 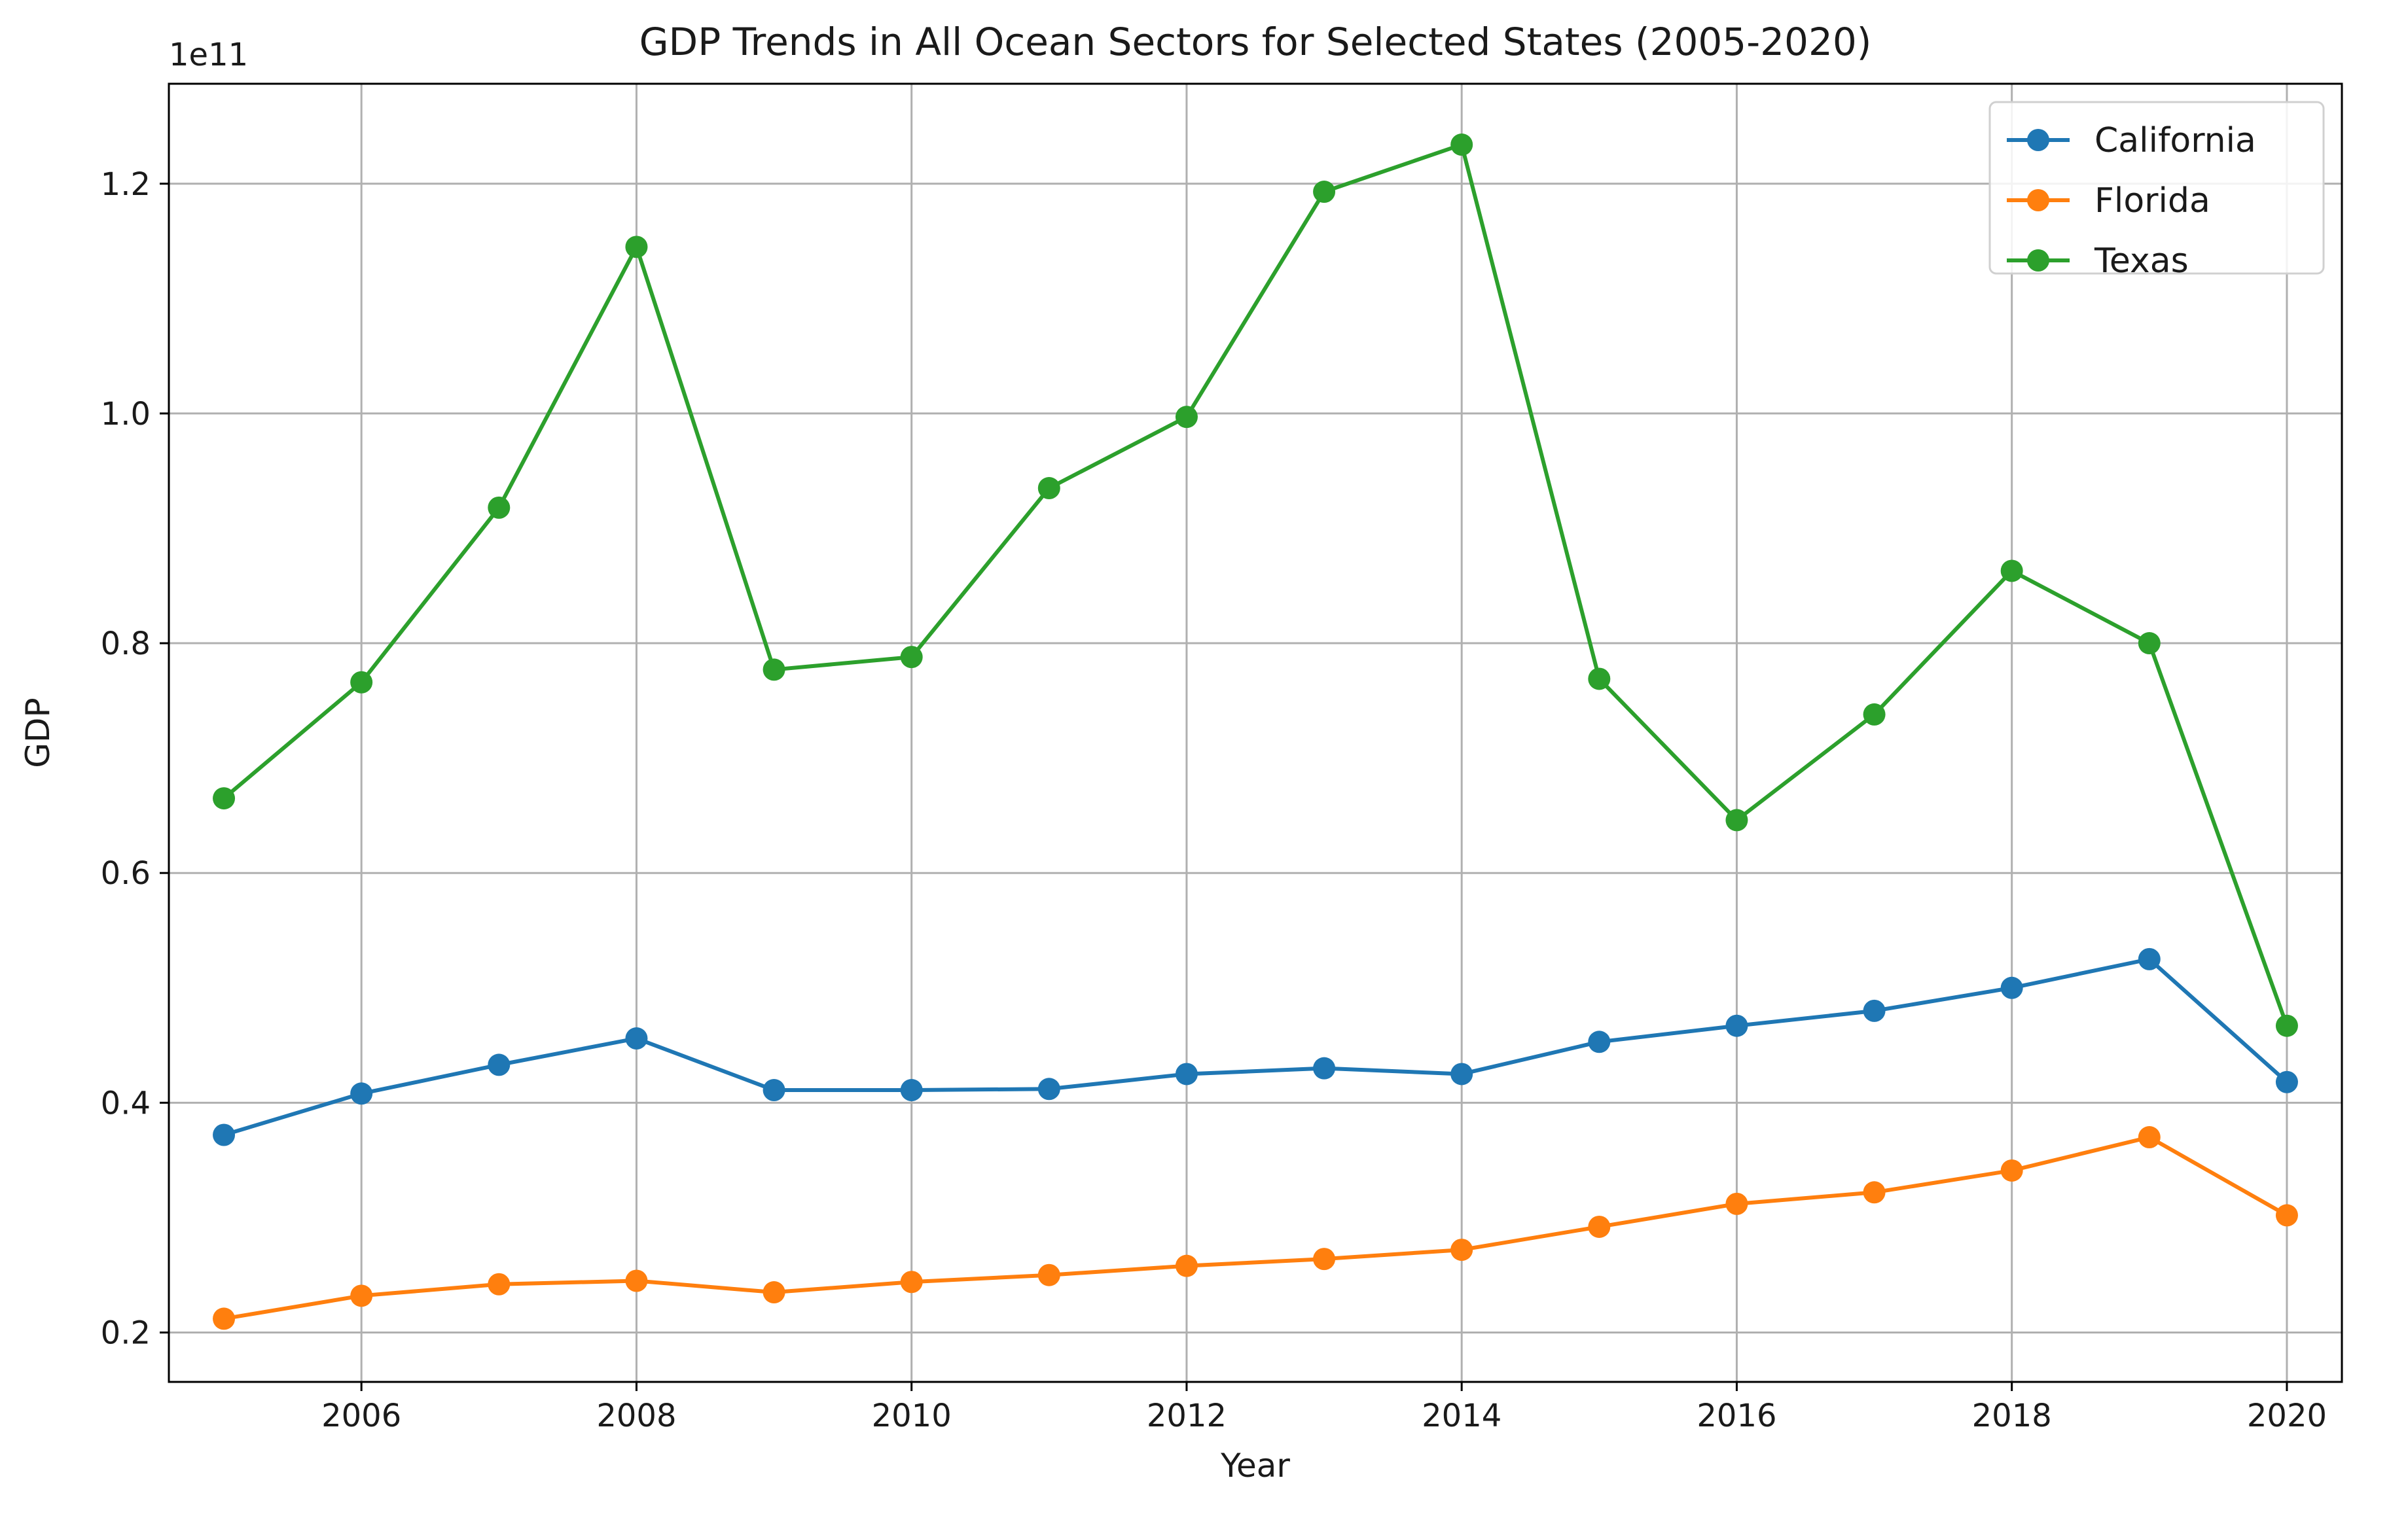 I want to click on series-line-california, so click(x=1255, y=1047).